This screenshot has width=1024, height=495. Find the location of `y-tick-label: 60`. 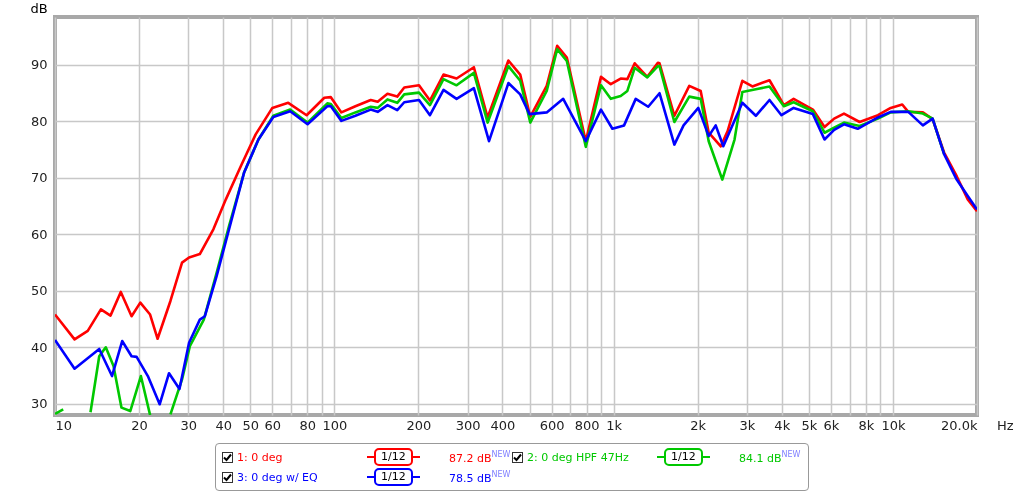

y-tick-label: 60 is located at coordinates (39, 234).